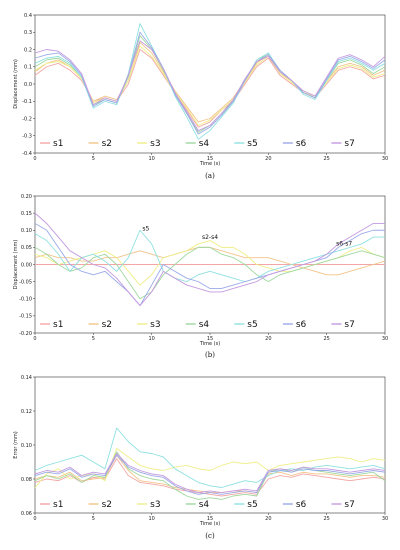 This screenshot has height=550, width=400. What do you see at coordinates (25, 282) in the screenshot?
I see `y-tick-label: -0.05` at bounding box center [25, 282].